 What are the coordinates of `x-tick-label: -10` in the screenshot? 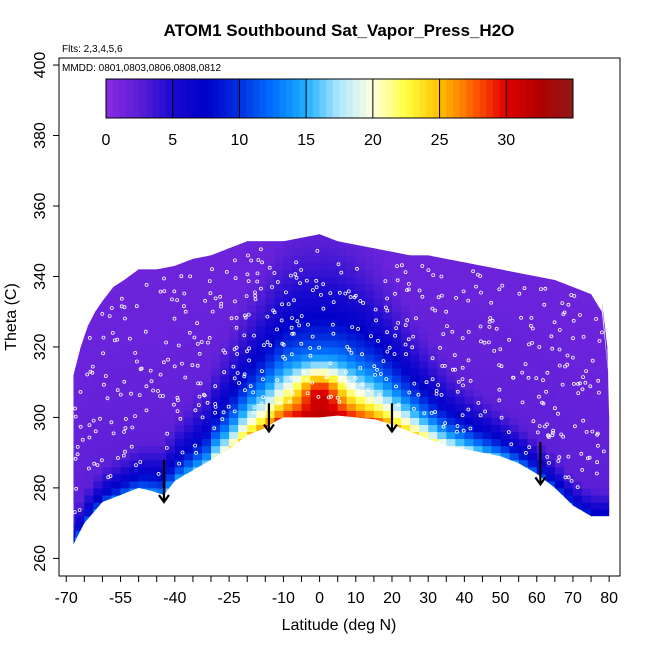 It's located at (283, 598).